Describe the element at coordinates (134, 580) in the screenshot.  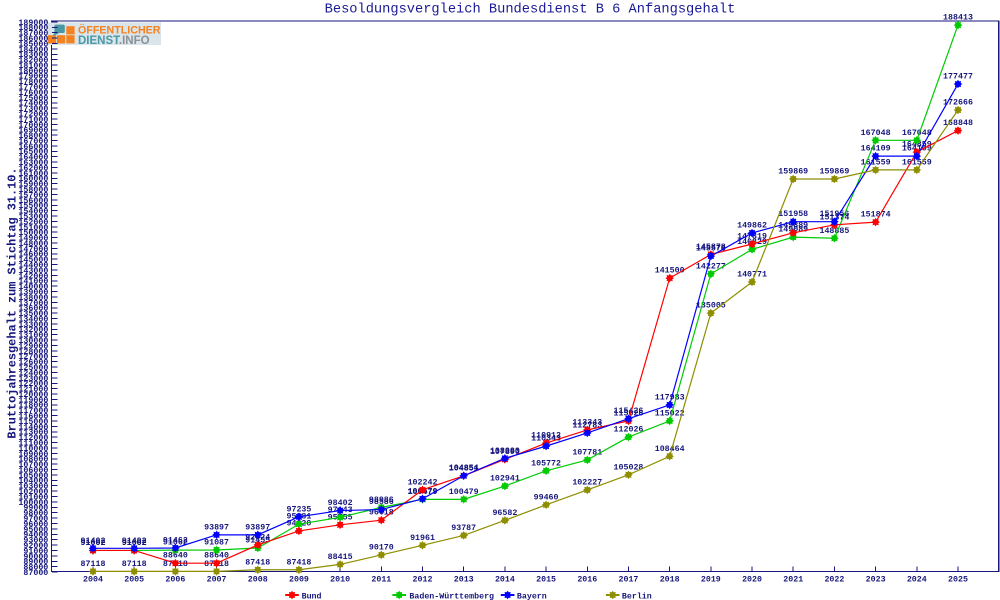
I see `svg-text: 2005` at that location.